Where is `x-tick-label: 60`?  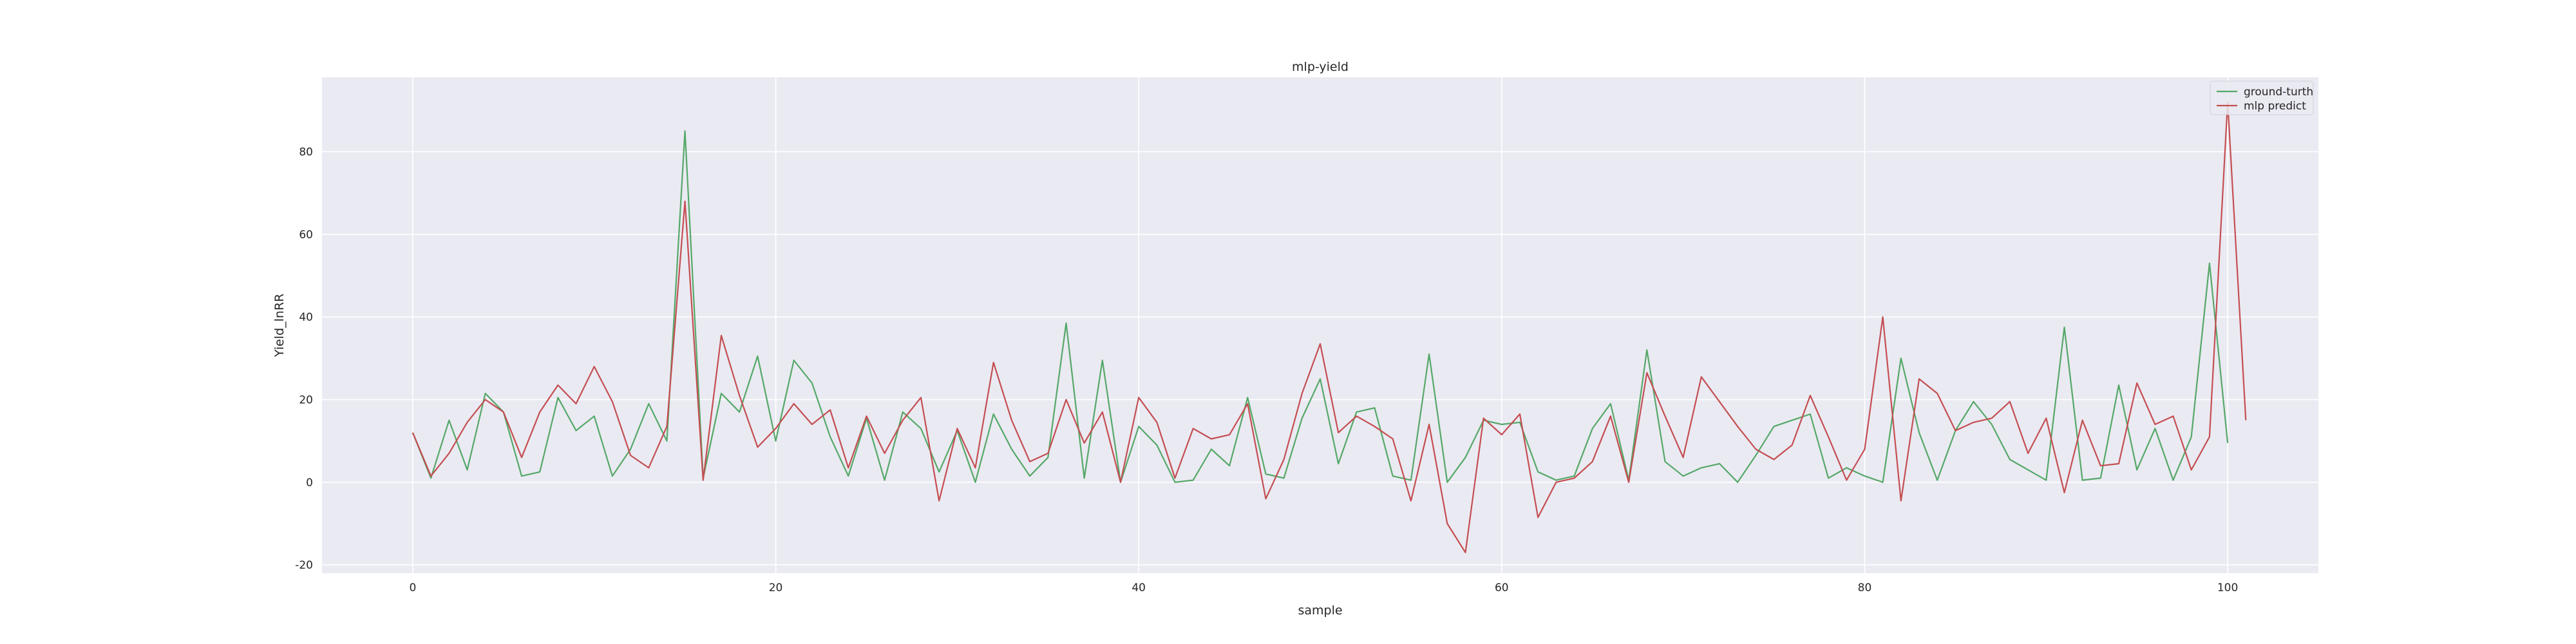
x-tick-label: 60 is located at coordinates (1502, 588).